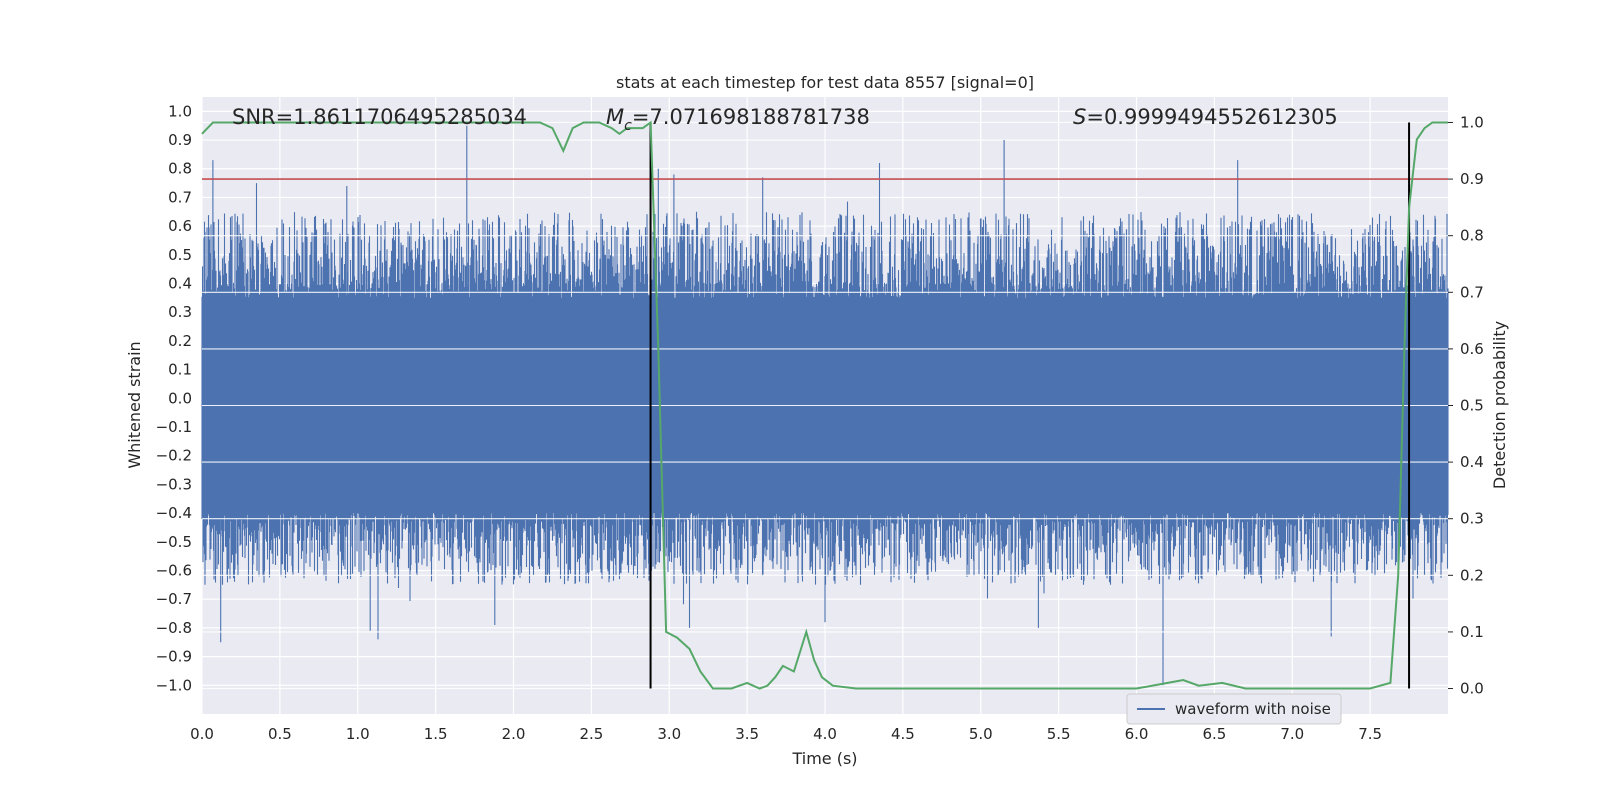  What do you see at coordinates (379, 117) in the screenshot?
I see `snr-annotation: SNR=1.8611706495285034` at bounding box center [379, 117].